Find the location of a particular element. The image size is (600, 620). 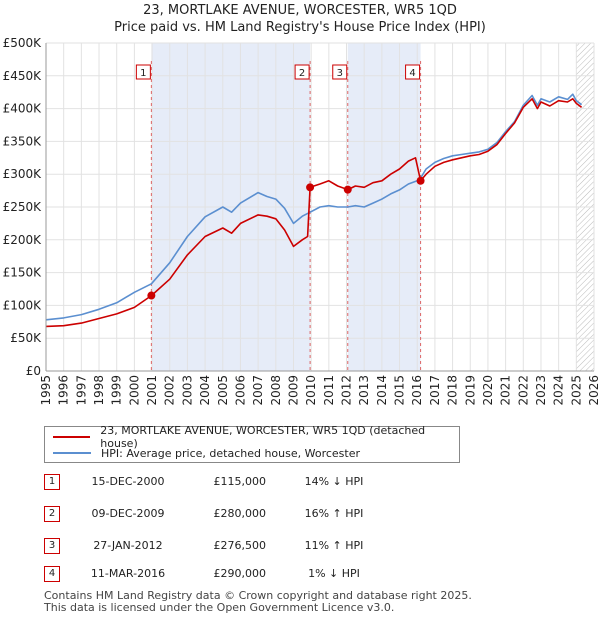

y-tick-label: £0 is located at coordinates (33, 371).